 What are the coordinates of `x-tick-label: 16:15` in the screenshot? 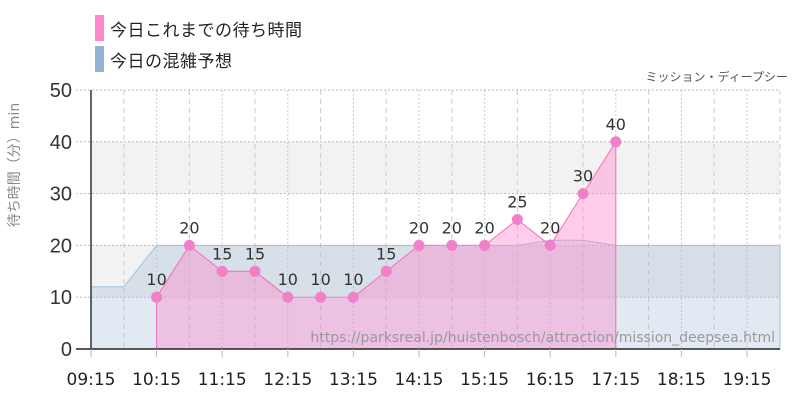 It's located at (550, 380).